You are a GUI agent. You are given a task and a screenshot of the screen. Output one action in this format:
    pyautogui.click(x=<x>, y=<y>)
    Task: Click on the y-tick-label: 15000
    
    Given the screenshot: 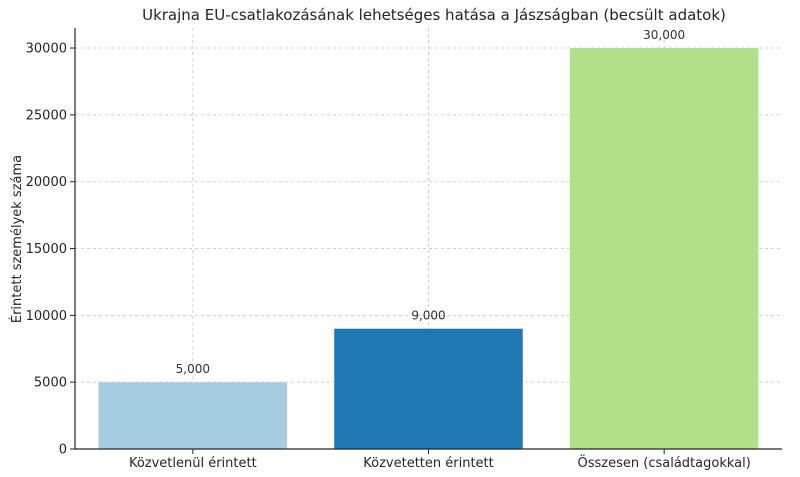 What is the action you would take?
    pyautogui.click(x=46, y=249)
    